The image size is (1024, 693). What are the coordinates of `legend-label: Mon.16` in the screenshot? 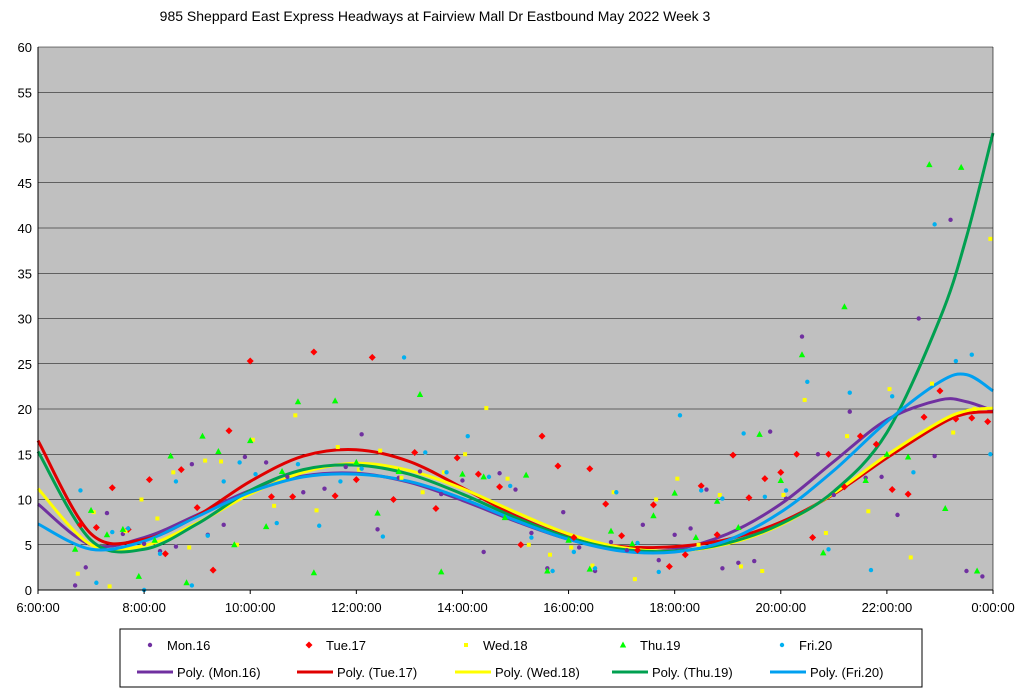 It's located at (188, 645).